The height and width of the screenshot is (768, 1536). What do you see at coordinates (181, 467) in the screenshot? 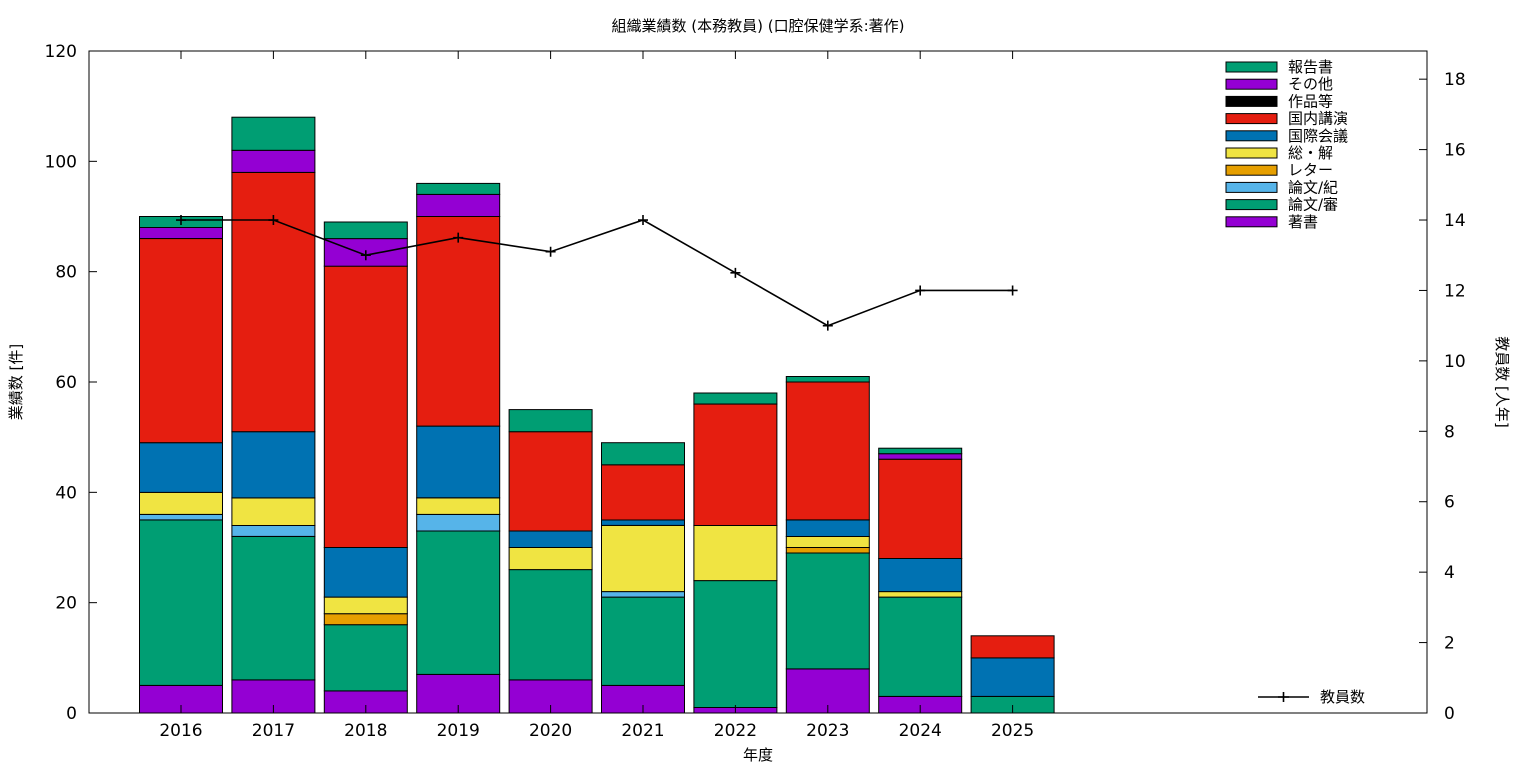
I see `bar-2016-s5` at bounding box center [181, 467].